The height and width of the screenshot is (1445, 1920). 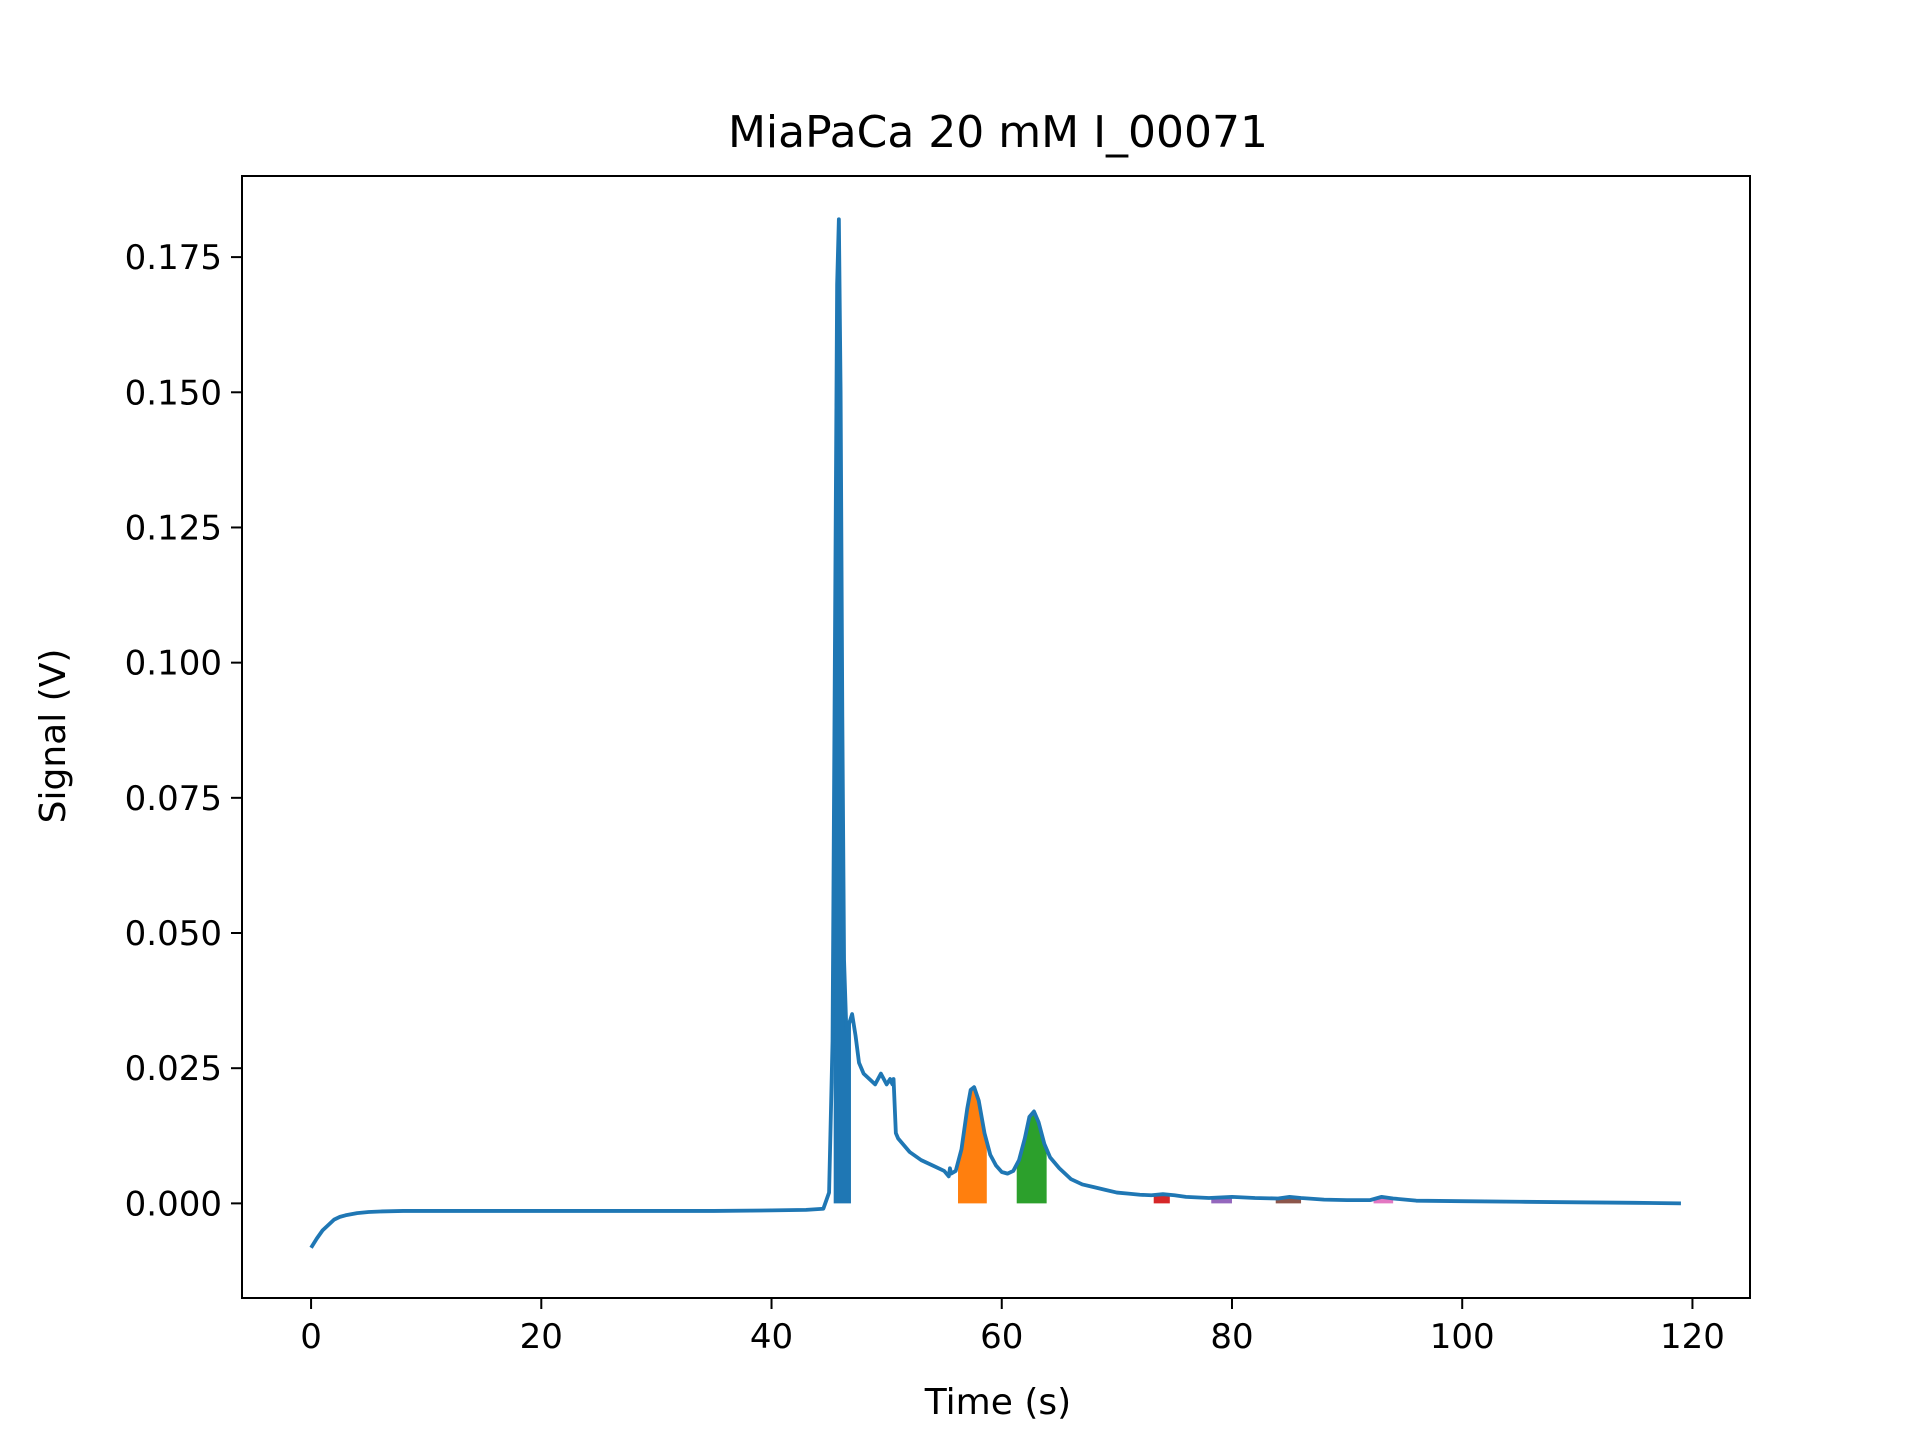 What do you see at coordinates (173, 1069) in the screenshot?
I see `y-tick-label: 0.025` at bounding box center [173, 1069].